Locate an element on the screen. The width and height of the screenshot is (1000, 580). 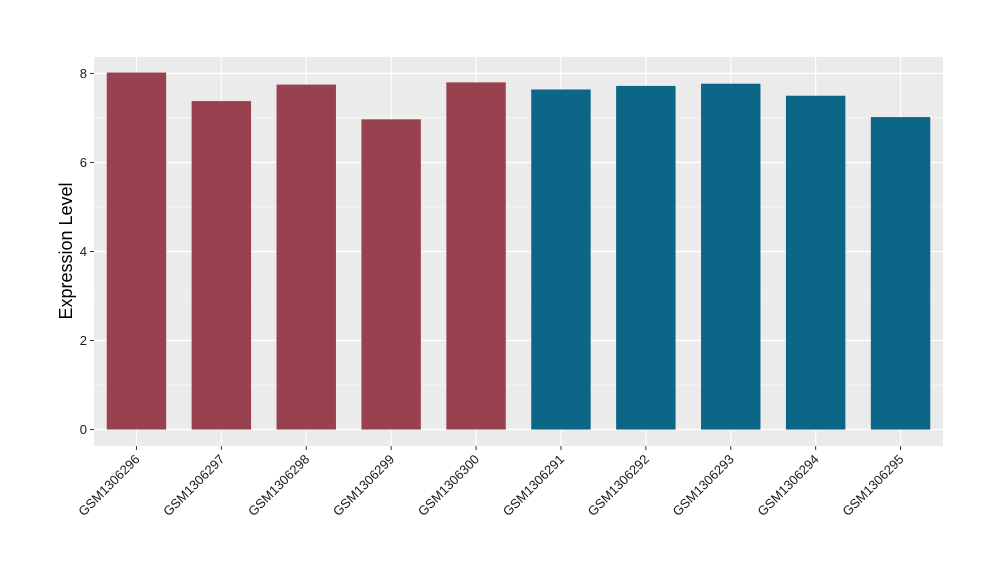
bar-GSM1306293 is located at coordinates (731, 256).